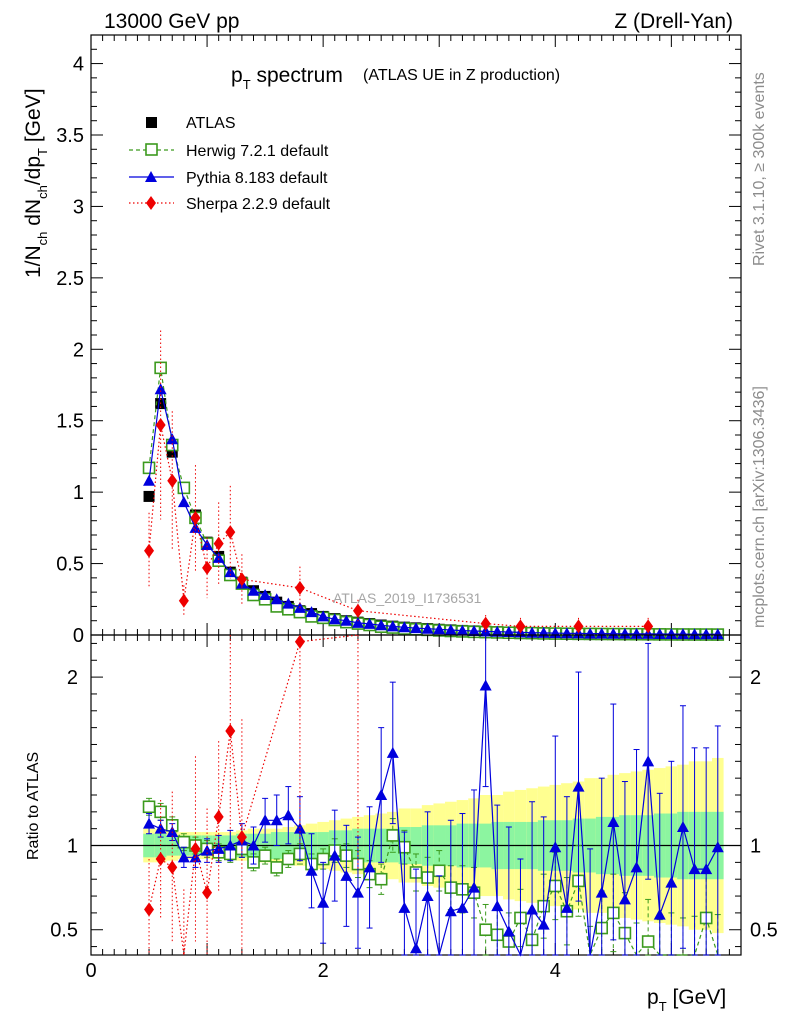  Describe the element at coordinates (461, 75) in the screenshot. I see `main-subtitle: (ATLAS UE in Z production)` at that location.